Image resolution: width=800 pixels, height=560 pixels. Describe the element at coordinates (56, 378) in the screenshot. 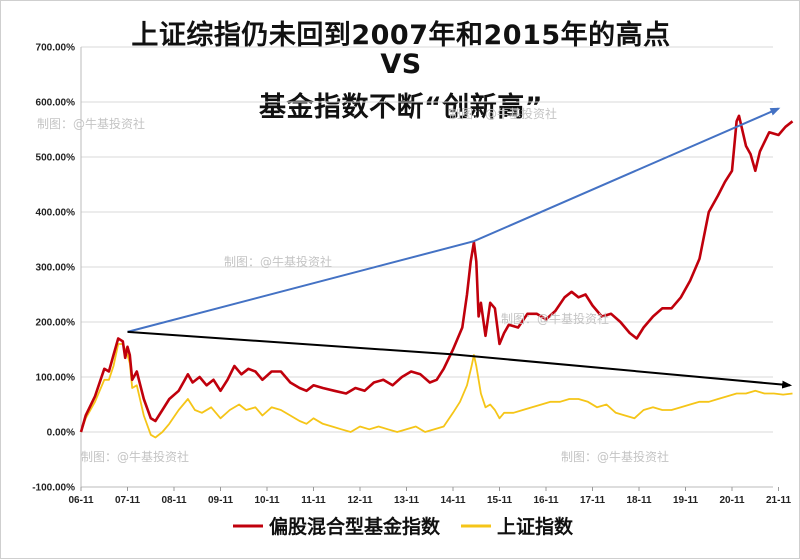

I see `y-tick-label: 100.00%` at that location.